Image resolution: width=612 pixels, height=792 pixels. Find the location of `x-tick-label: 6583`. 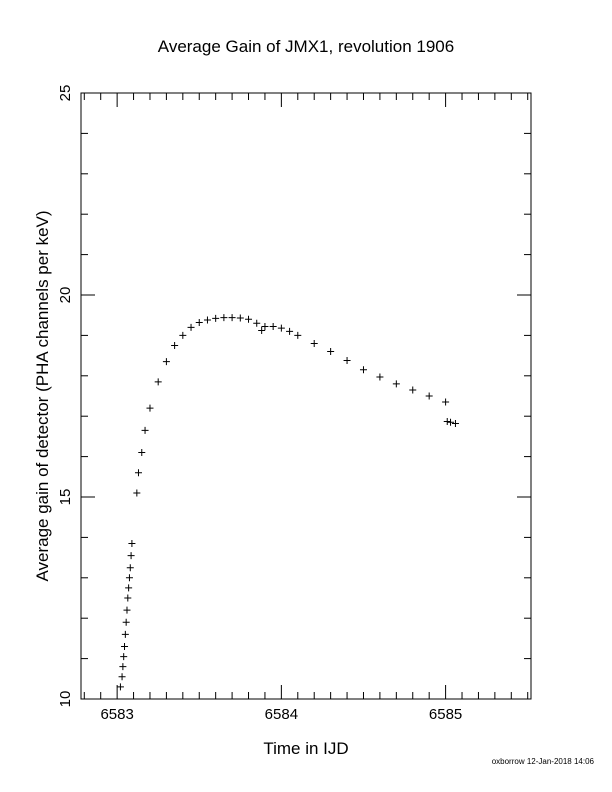

x-tick-label: 6583 is located at coordinates (116, 714).